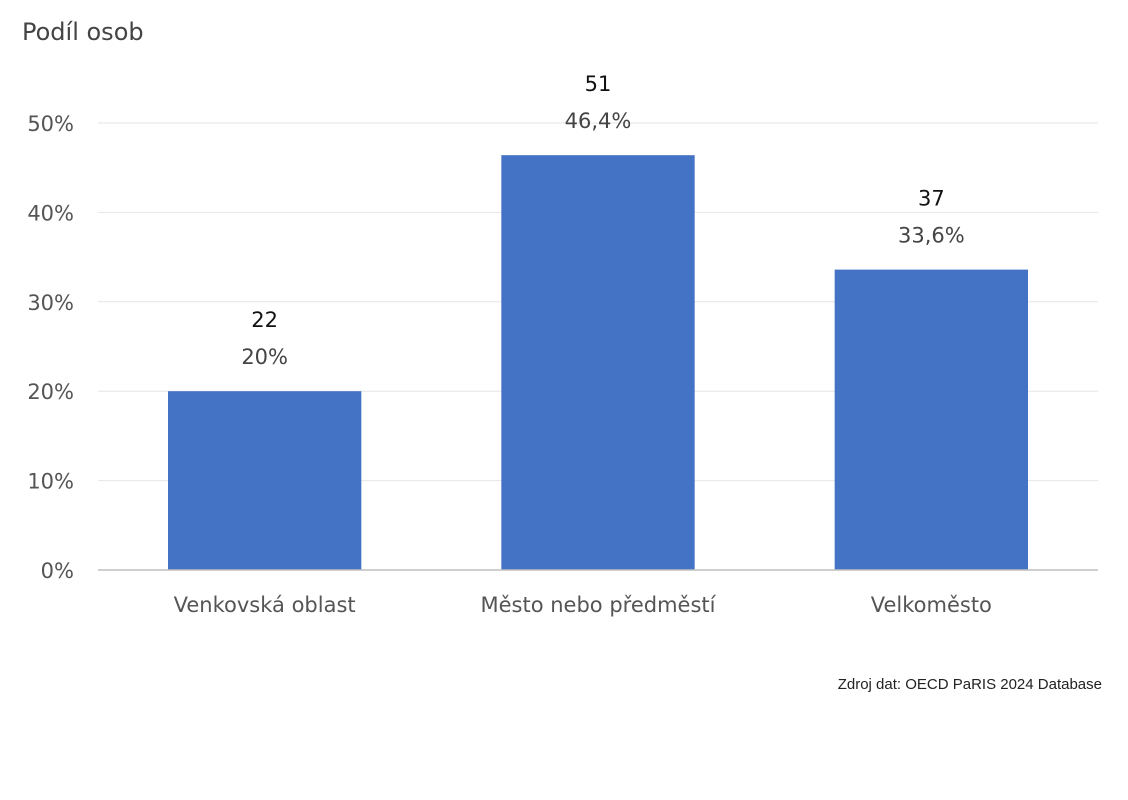  I want to click on value-label: 33,6%, so click(931, 236).